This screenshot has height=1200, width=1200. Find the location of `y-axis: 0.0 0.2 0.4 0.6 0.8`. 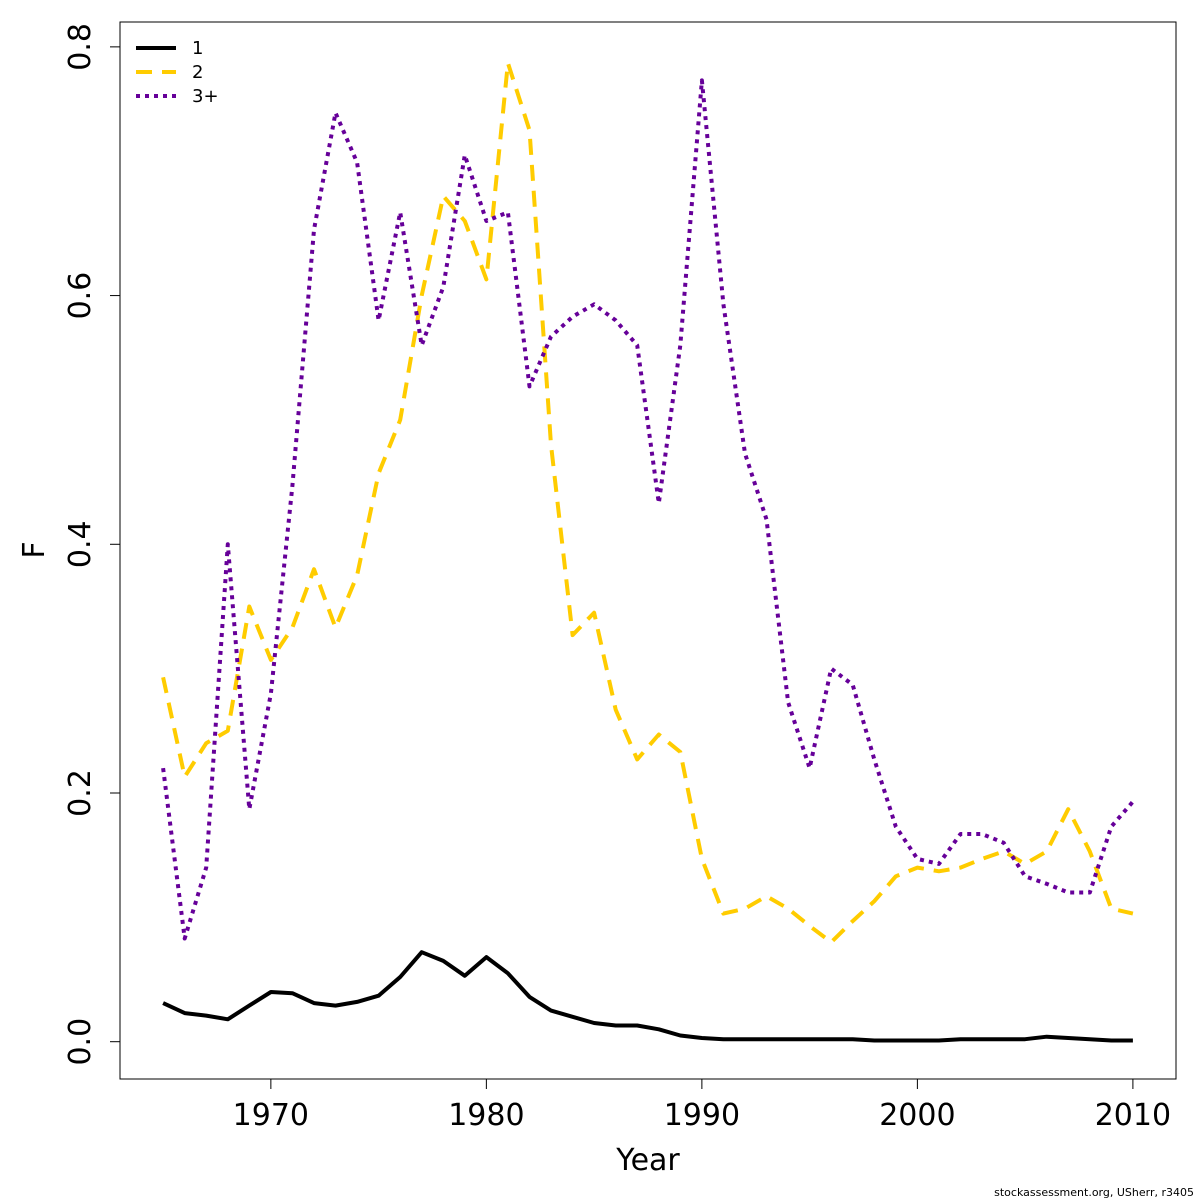

y-axis: 0.0 0.2 0.4 0.6 0.8 is located at coordinates (92, 544).